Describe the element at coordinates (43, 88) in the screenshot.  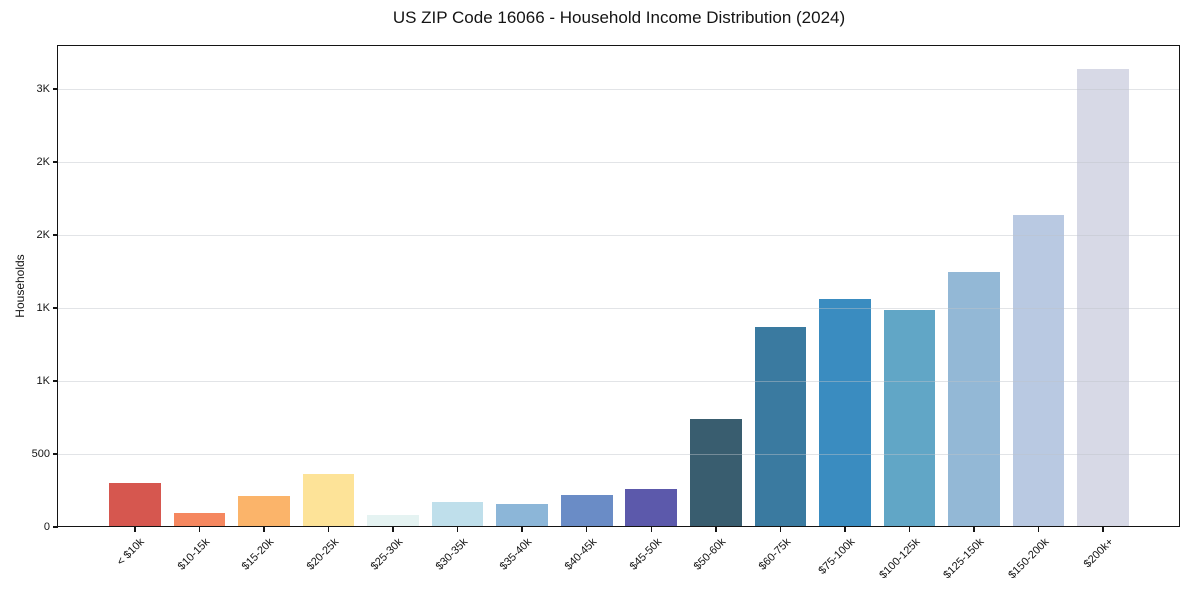
I see `y-tick-label: 3K` at that location.